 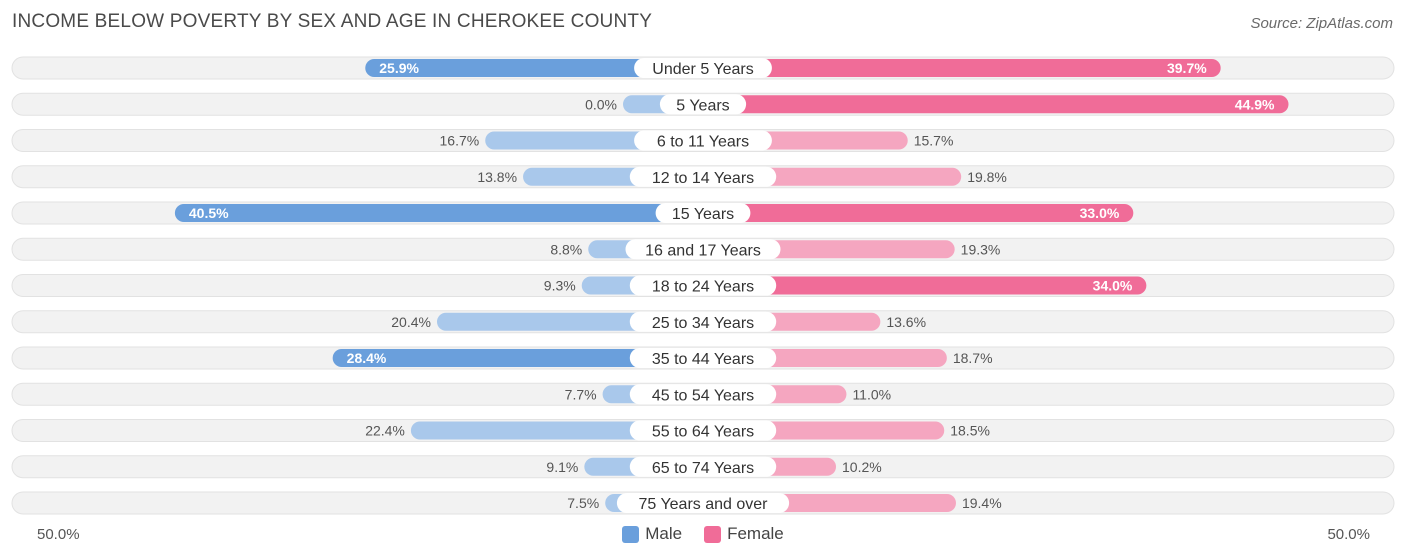 I want to click on male-value-label: 22.4%, so click(x=385, y=431).